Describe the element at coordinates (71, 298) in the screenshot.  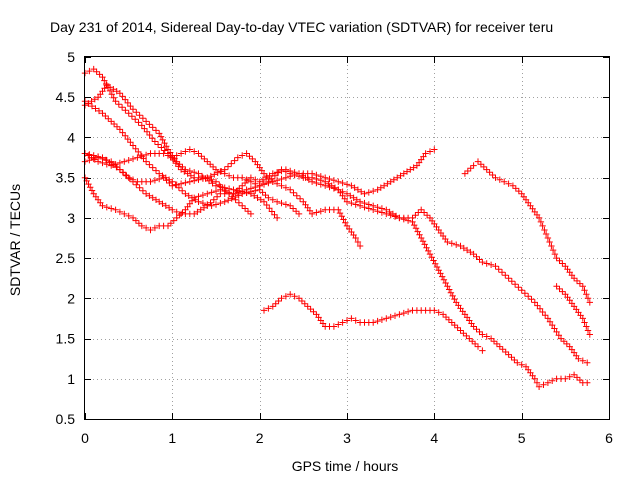
I see `y-tick-label: 2` at that location.